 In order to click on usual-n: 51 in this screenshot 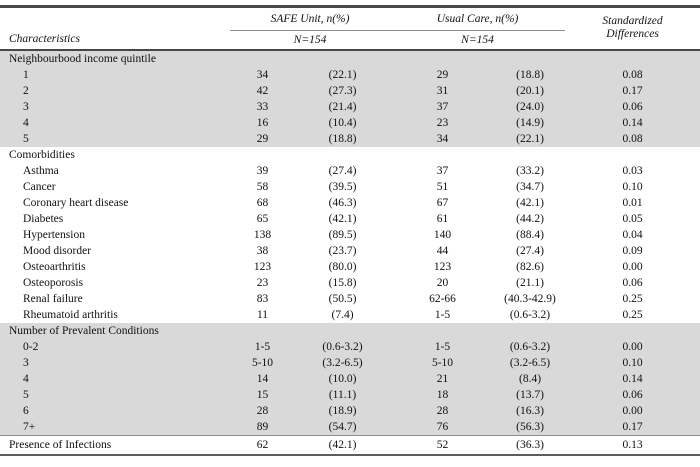, I will do `click(442, 186)`.